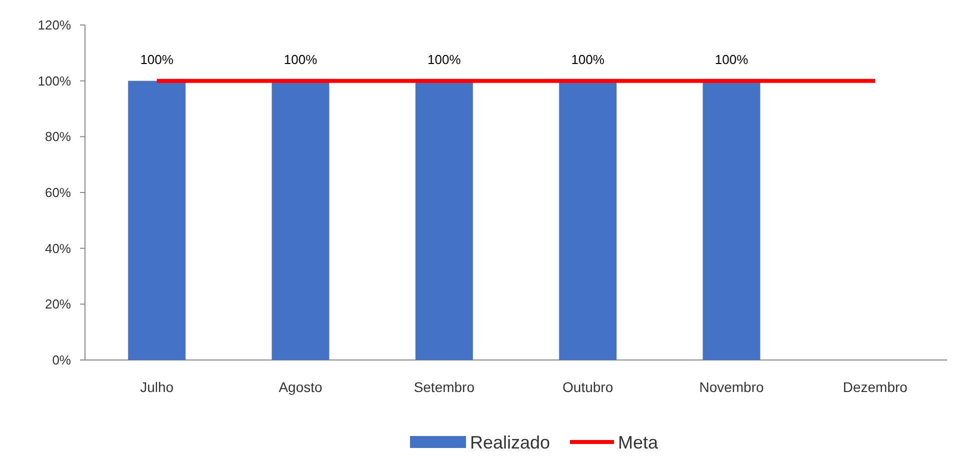  What do you see at coordinates (731, 387) in the screenshot?
I see `x-tick-label: Novembro` at bounding box center [731, 387].